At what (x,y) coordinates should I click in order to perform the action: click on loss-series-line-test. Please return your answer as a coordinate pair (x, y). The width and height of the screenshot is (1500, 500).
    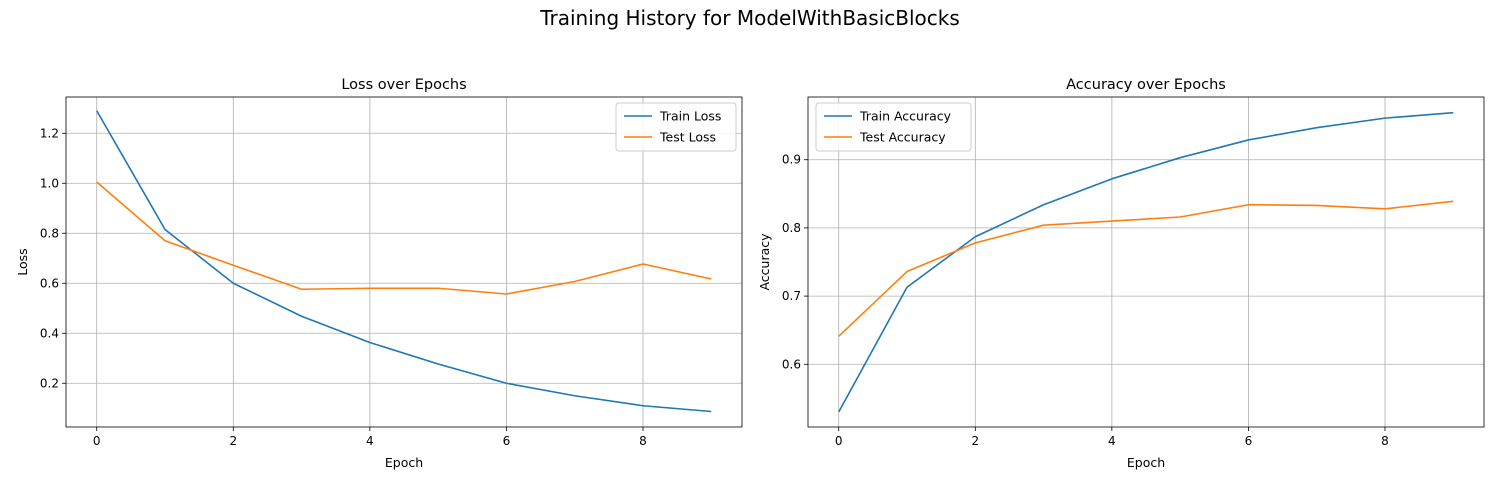
    Looking at the image, I should click on (404, 238).